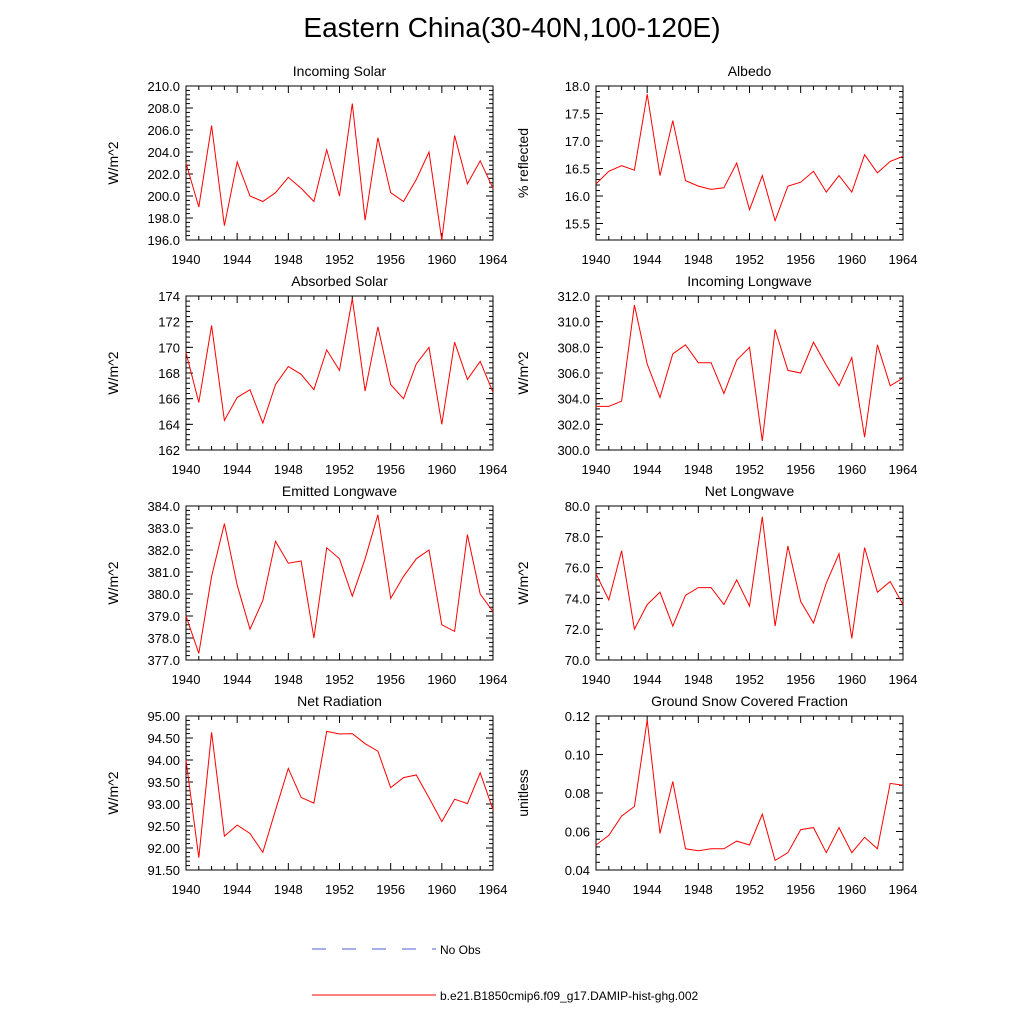 The image size is (1024, 1024). I want to click on y-tick-label: 204.0, so click(163, 152).